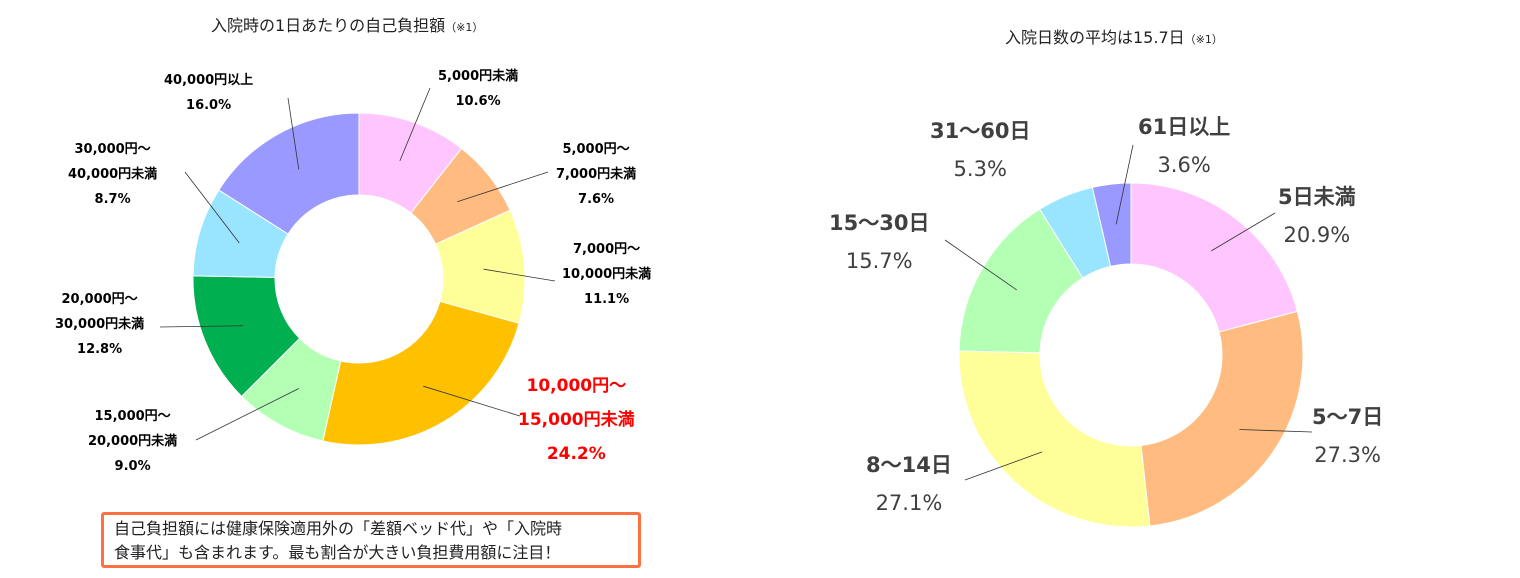 Image resolution: width=1520 pixels, height=578 pixels. What do you see at coordinates (1348, 436) in the screenshot?
I see `right-label-1: 5～7日 27.3%` at bounding box center [1348, 436].